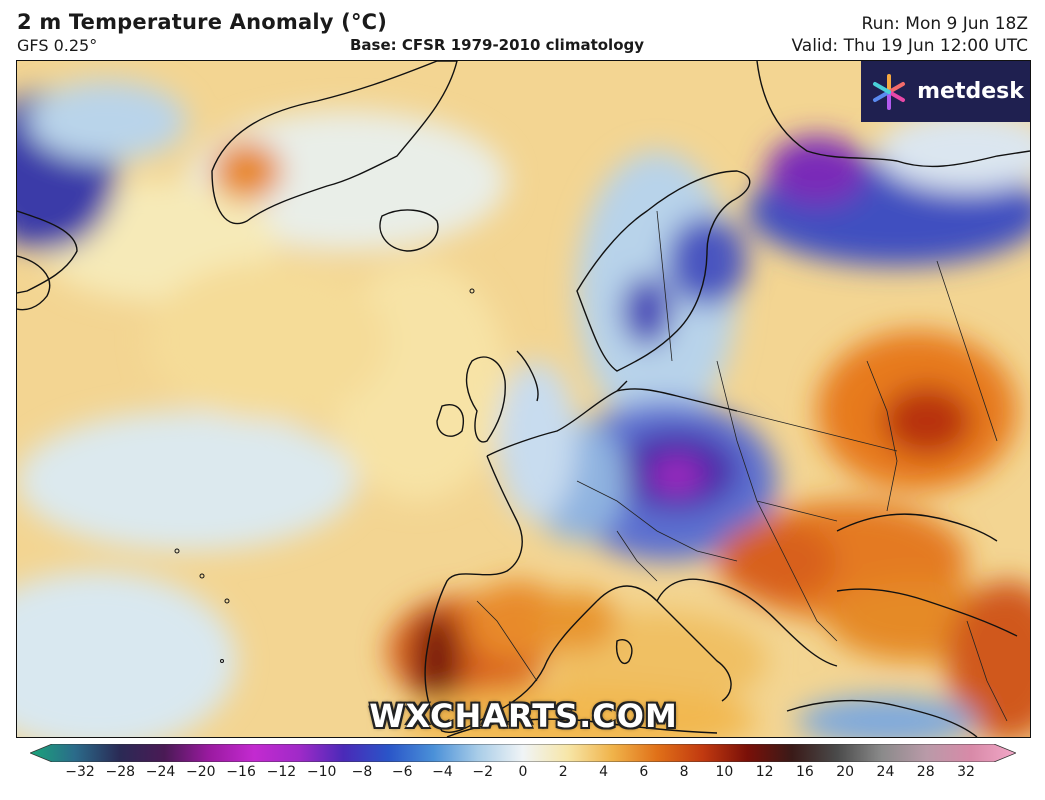  I want to click on colorbar-tick-label: −10, so click(321, 772).